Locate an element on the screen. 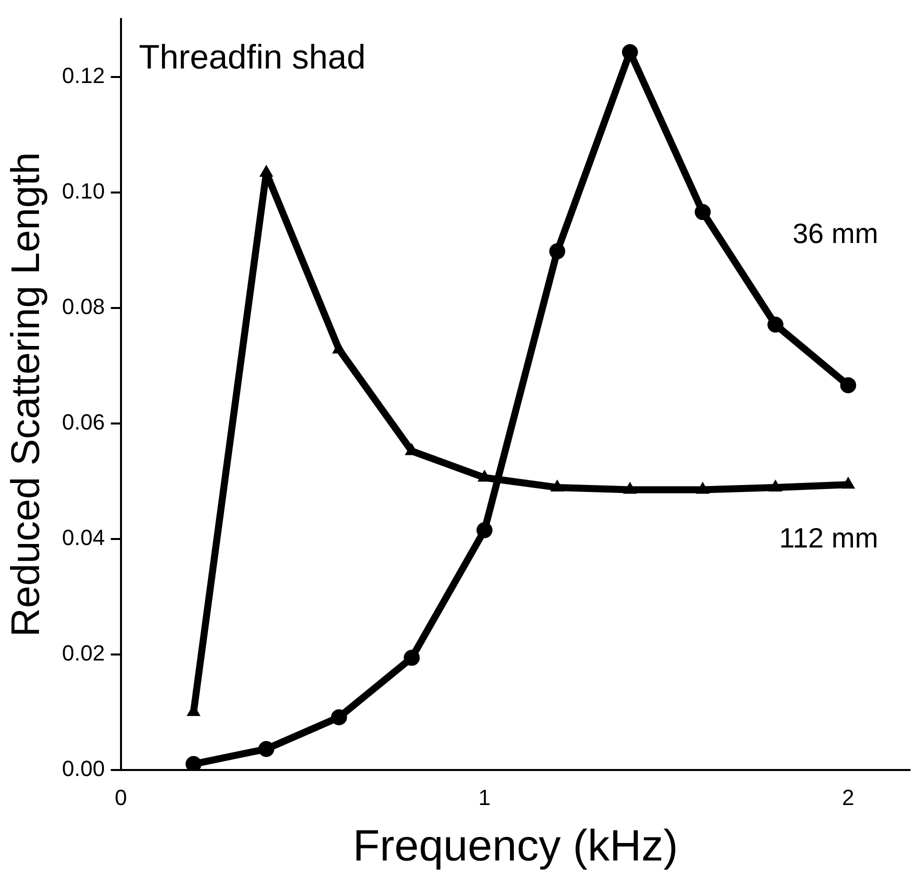 This screenshot has width=918, height=879. series-label: 36 mm is located at coordinates (835, 233).